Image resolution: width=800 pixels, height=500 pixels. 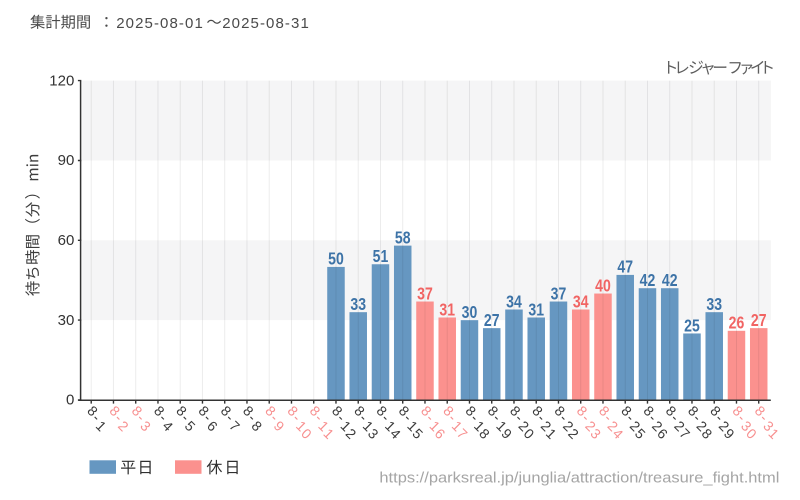 What do you see at coordinates (692, 326) in the screenshot?
I see `svg-text: 25` at bounding box center [692, 326].